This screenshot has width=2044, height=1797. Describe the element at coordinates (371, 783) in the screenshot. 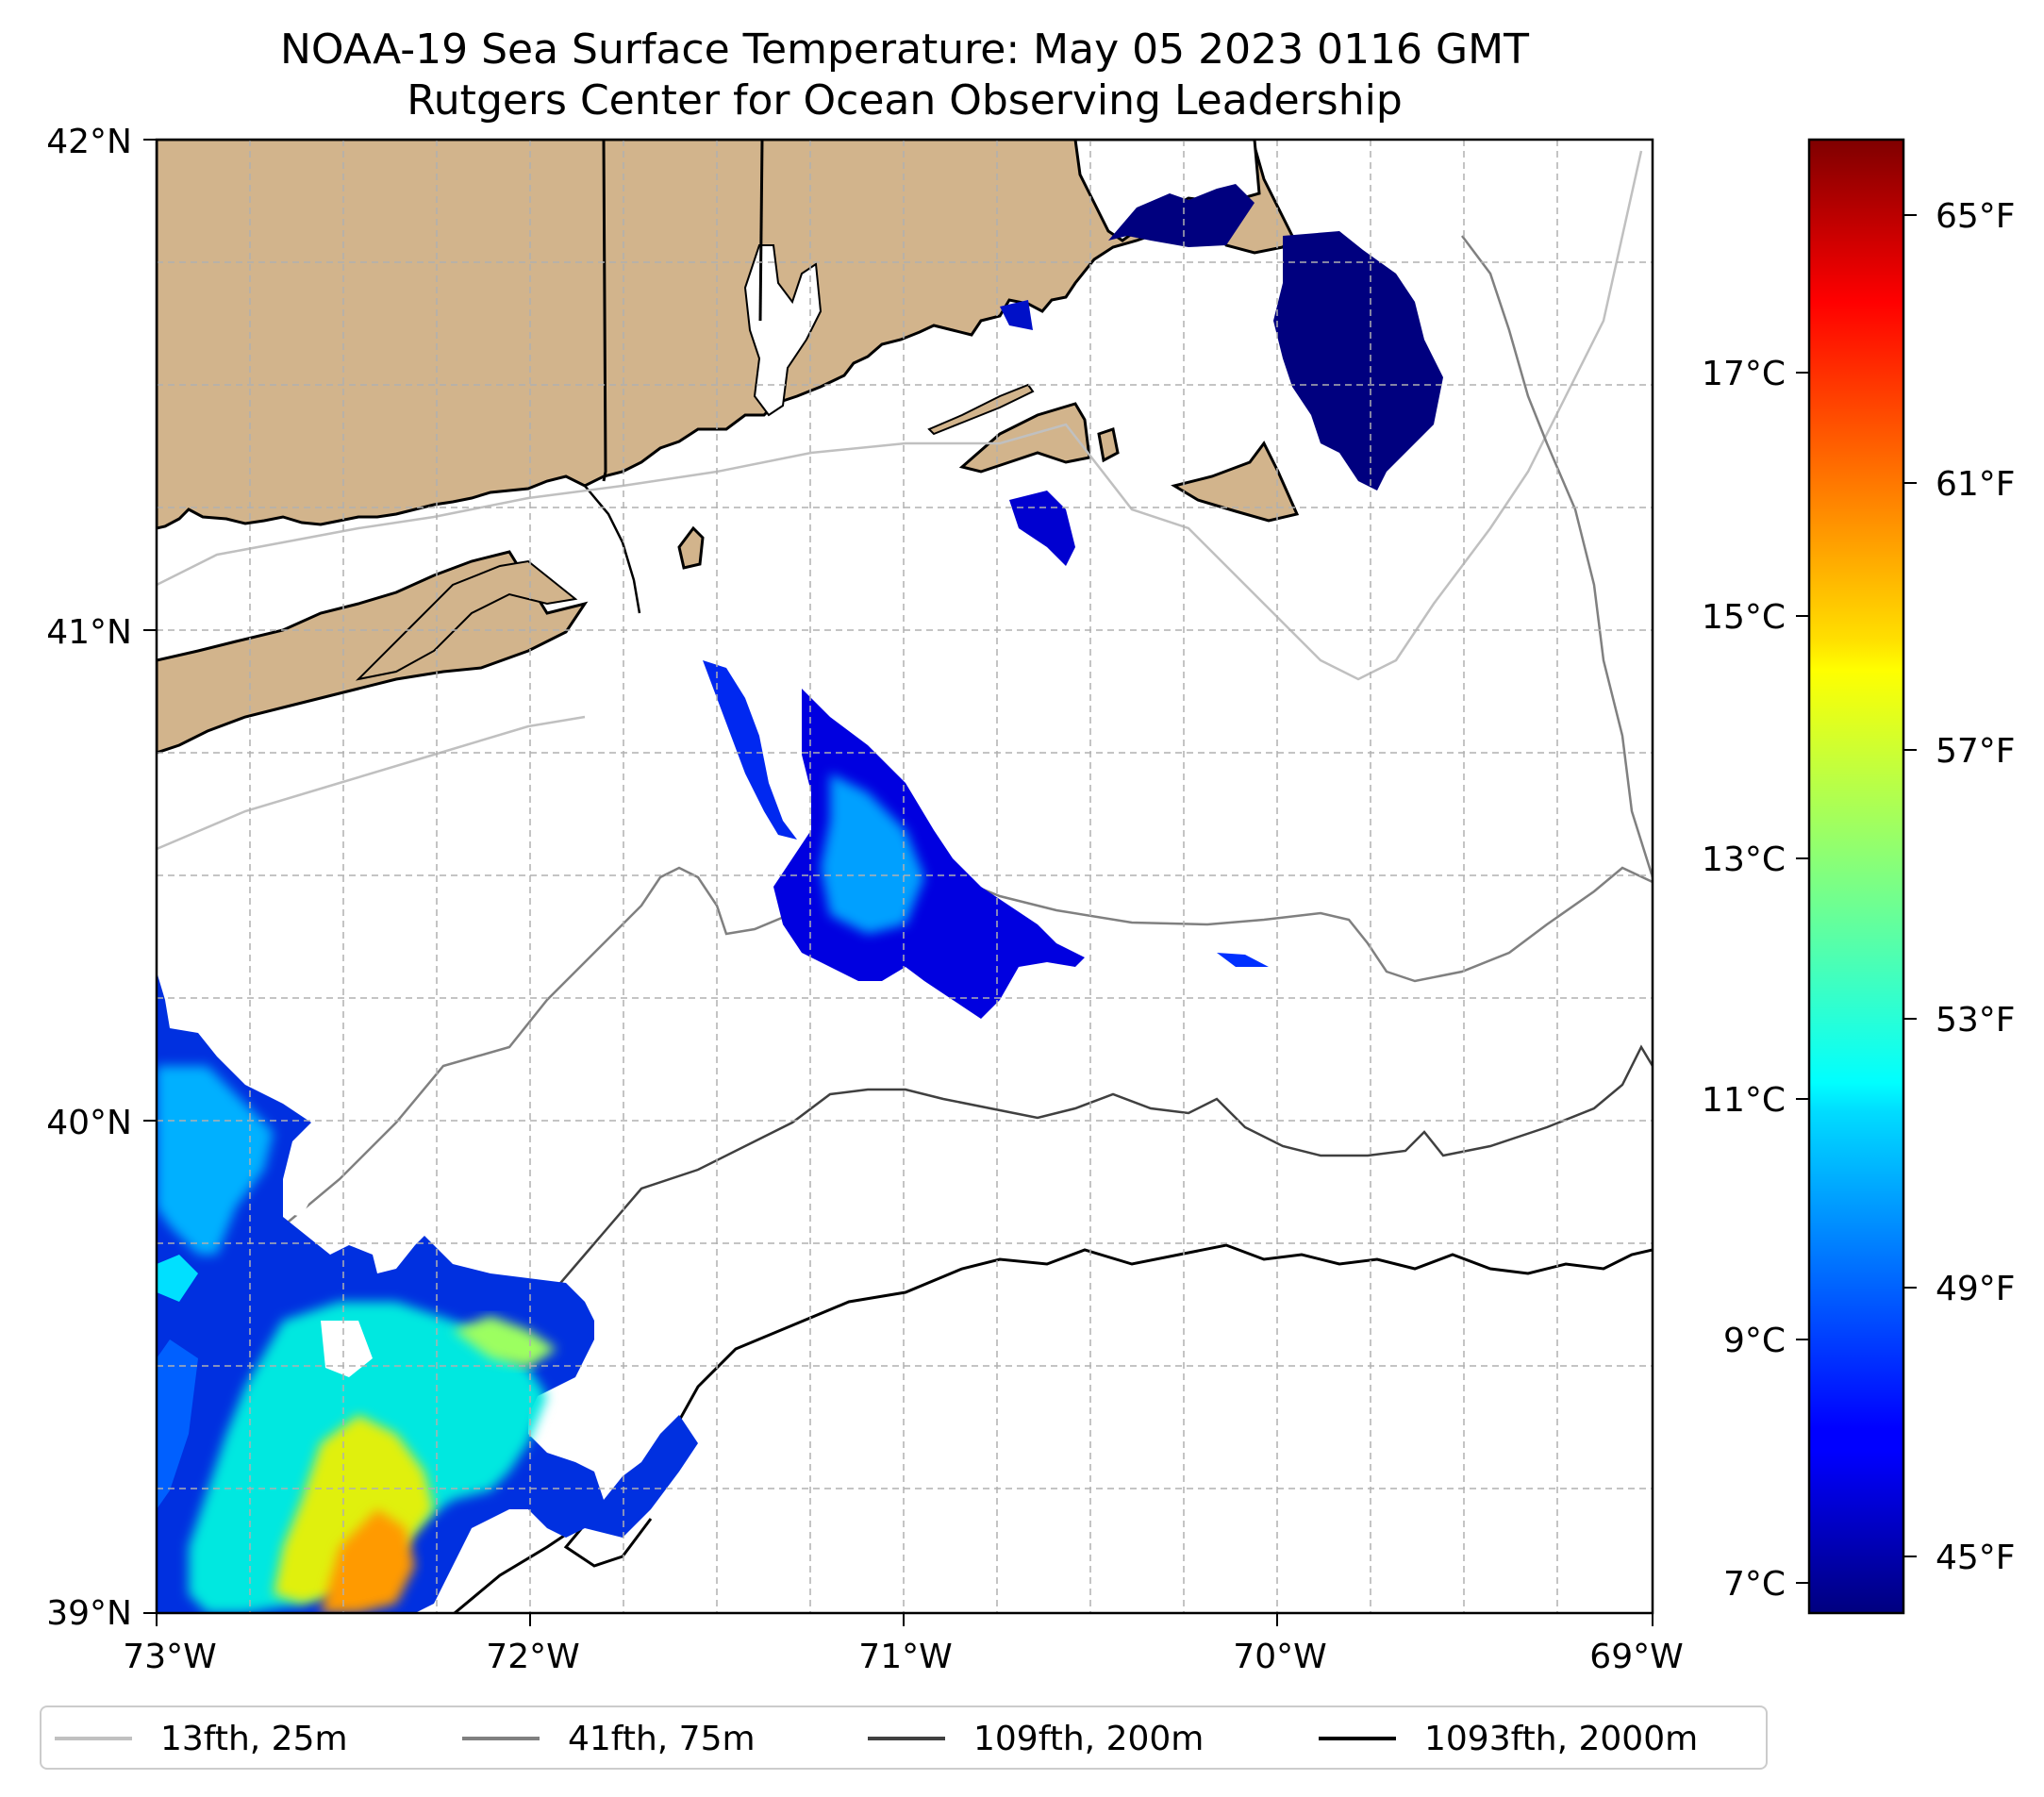

I see `isobath-25m-south` at that location.